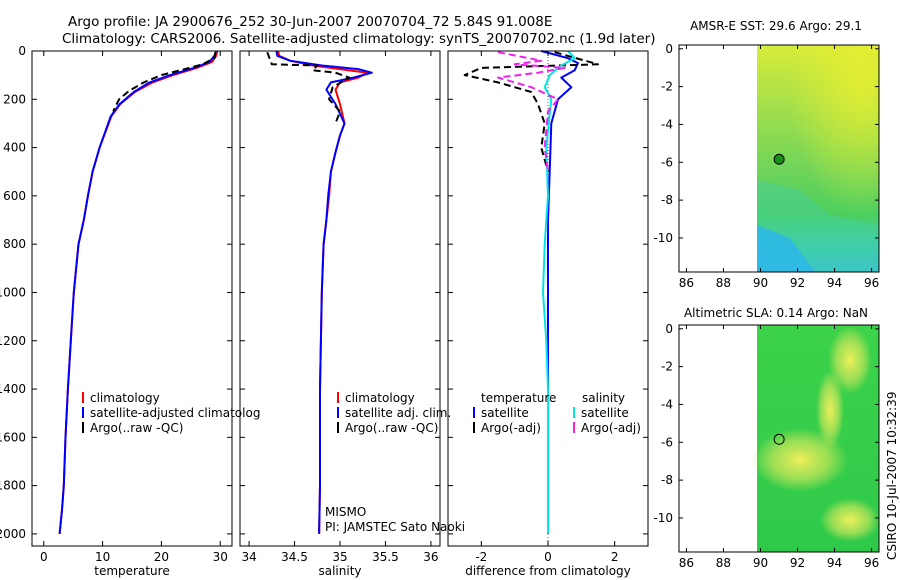 The image size is (900, 580). What do you see at coordinates (131, 571) in the screenshot?
I see `x-axis-label: temperature` at bounding box center [131, 571].